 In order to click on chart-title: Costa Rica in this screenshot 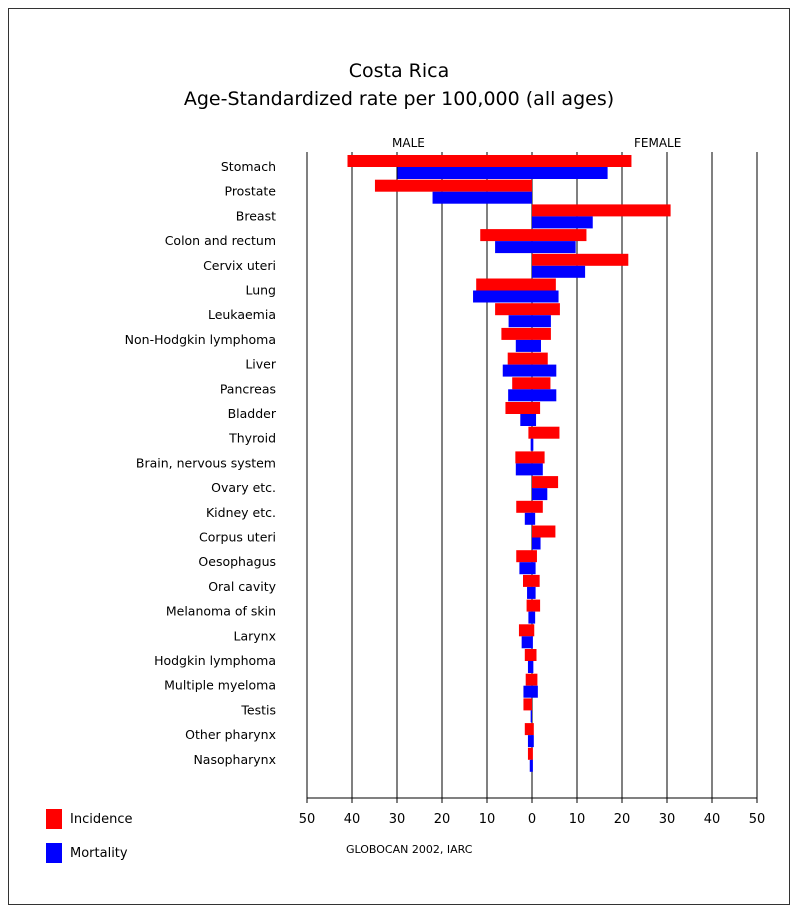, I will do `click(399, 71)`.